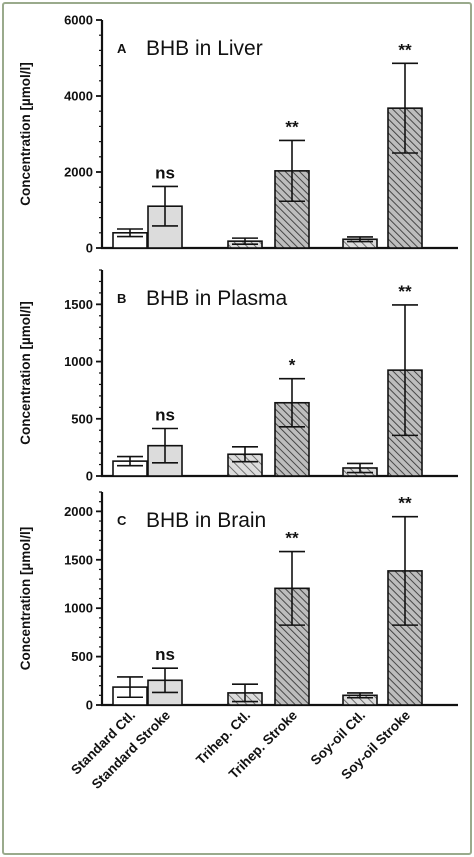 The height and width of the screenshot is (857, 474). What do you see at coordinates (204, 48) in the screenshot?
I see `panel-title: BHB in Liver` at bounding box center [204, 48].